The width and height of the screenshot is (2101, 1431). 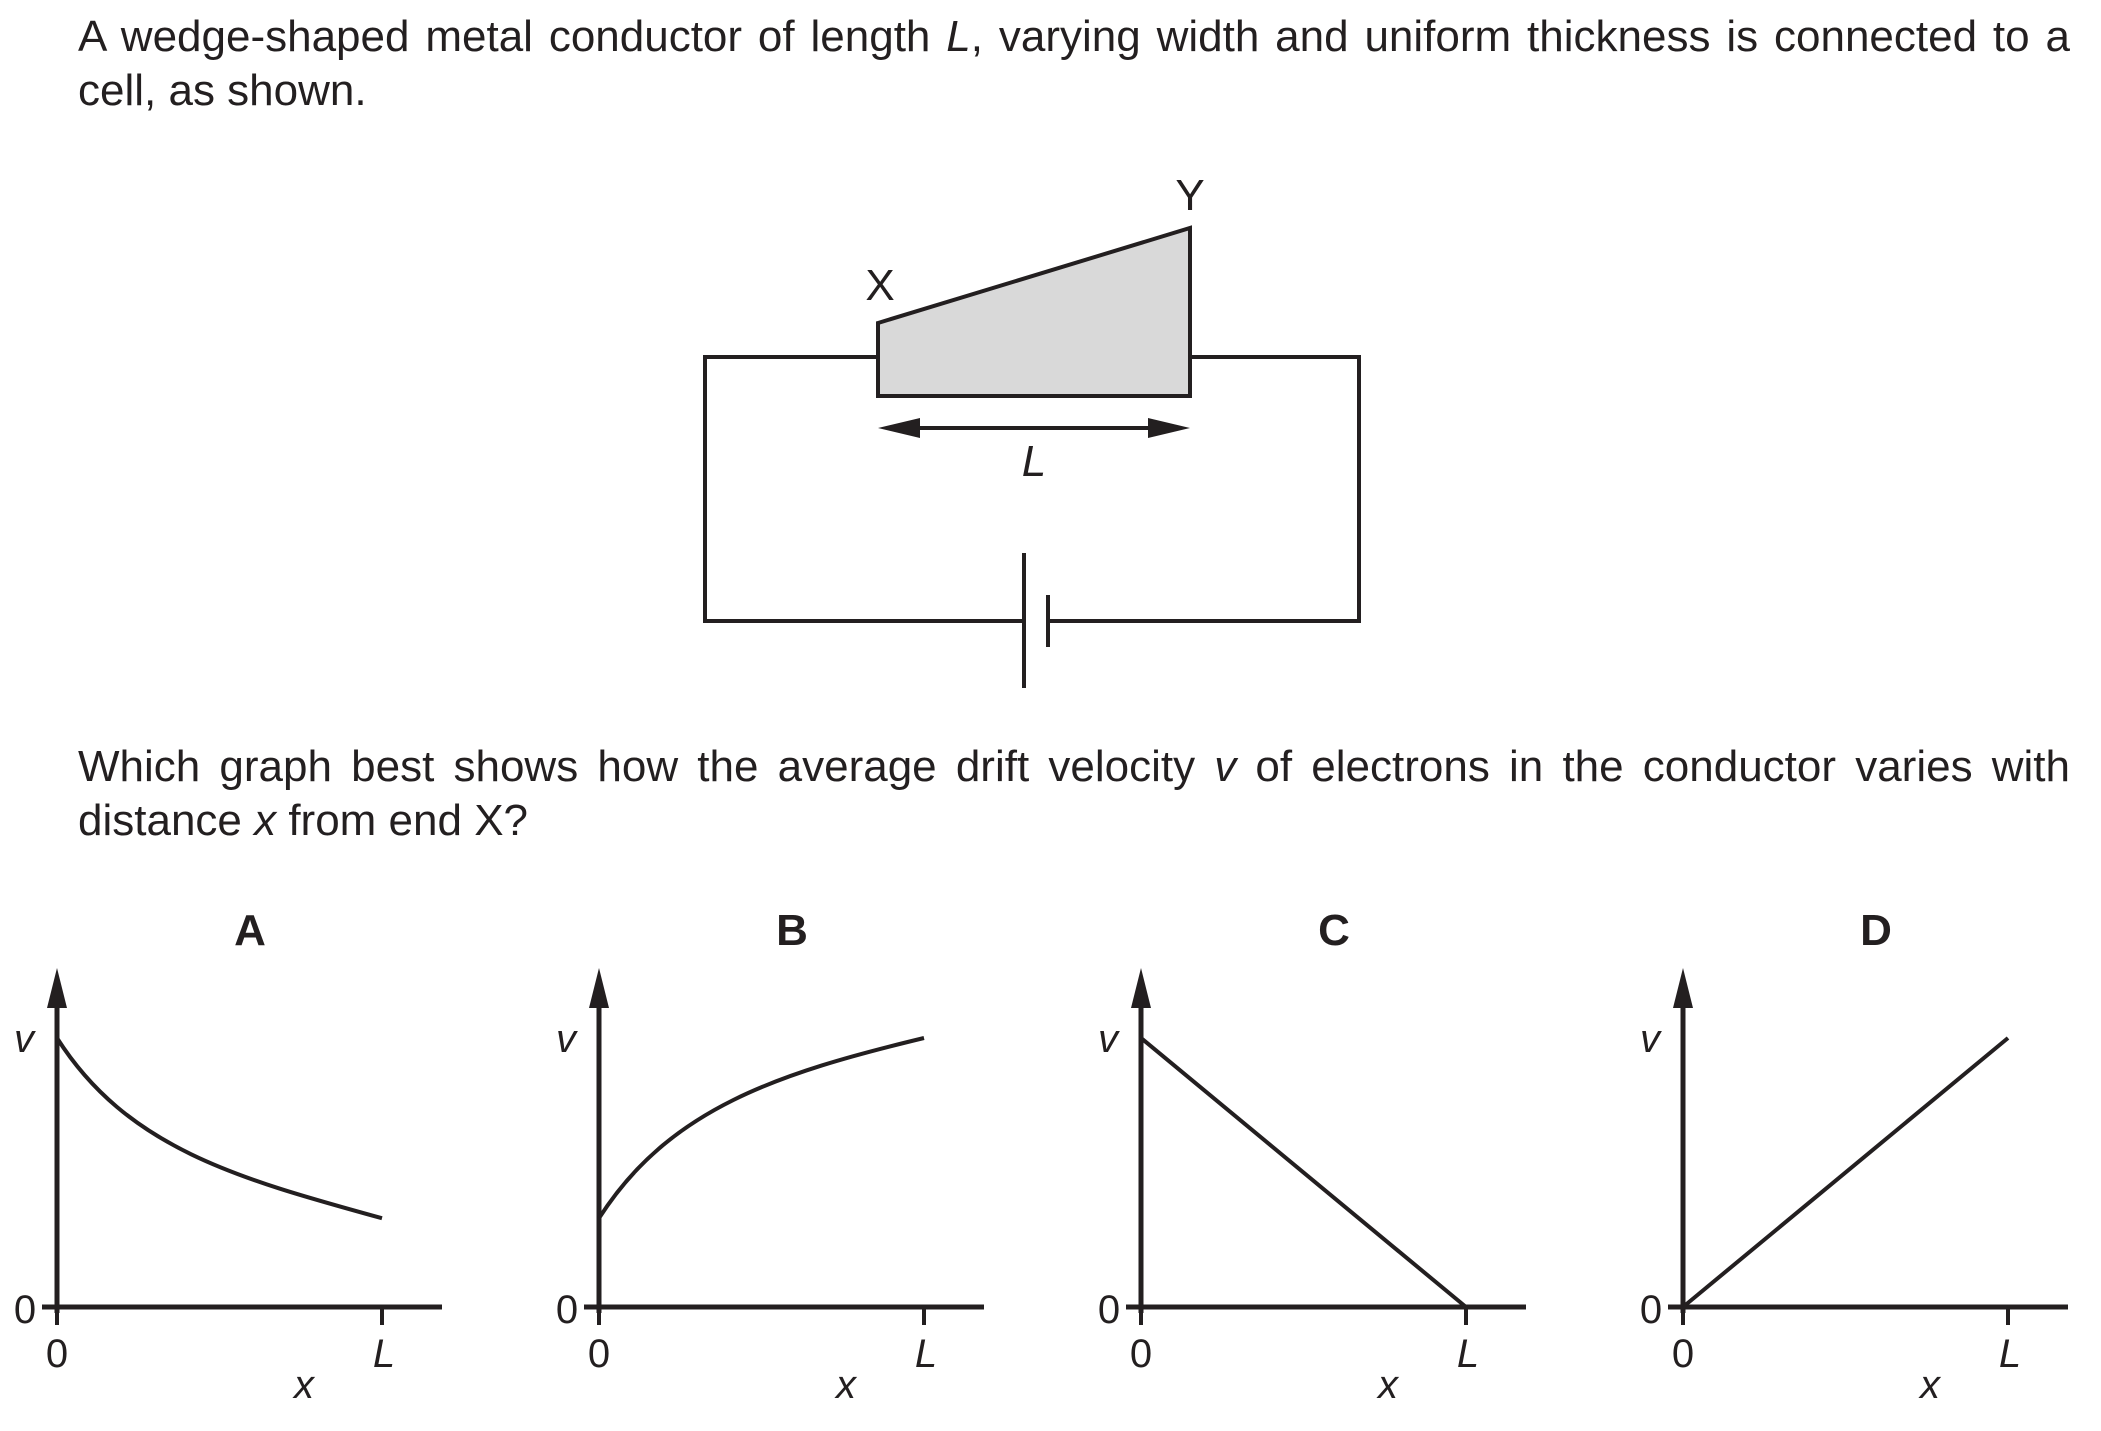 What do you see at coordinates (899, 428) in the screenshot?
I see `length-arrow-left-head` at bounding box center [899, 428].